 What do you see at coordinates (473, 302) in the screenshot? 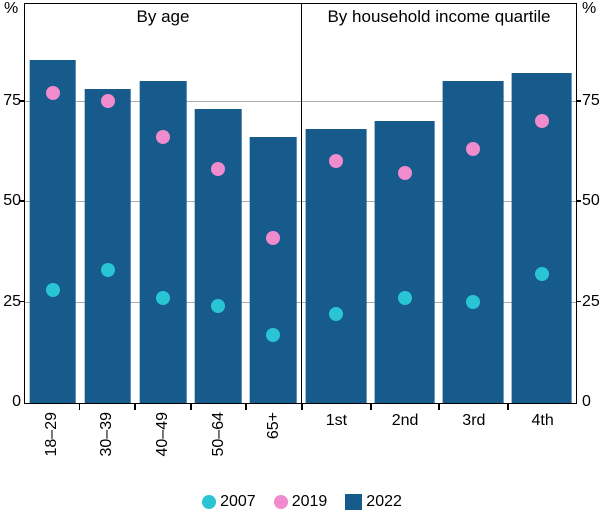
I see `dot-2007-3rd` at bounding box center [473, 302].